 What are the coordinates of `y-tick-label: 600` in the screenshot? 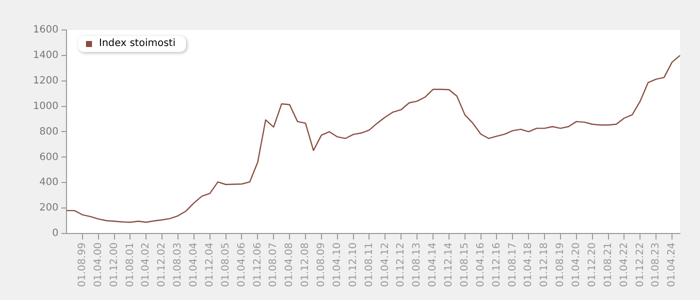 It's located at (48, 157).